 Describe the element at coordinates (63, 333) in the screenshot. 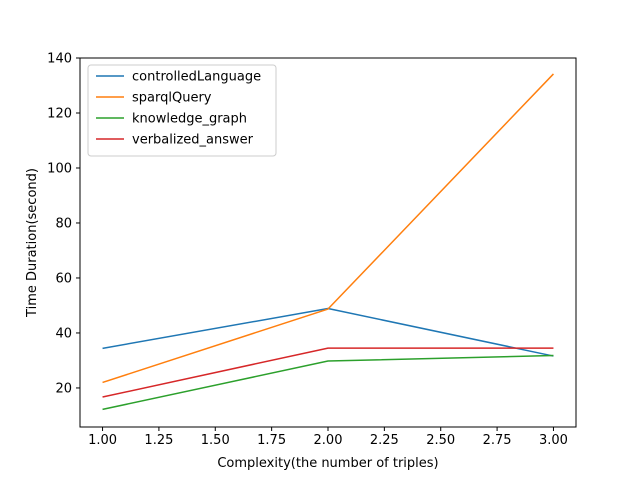

I see `y-tick-label: 40` at that location.